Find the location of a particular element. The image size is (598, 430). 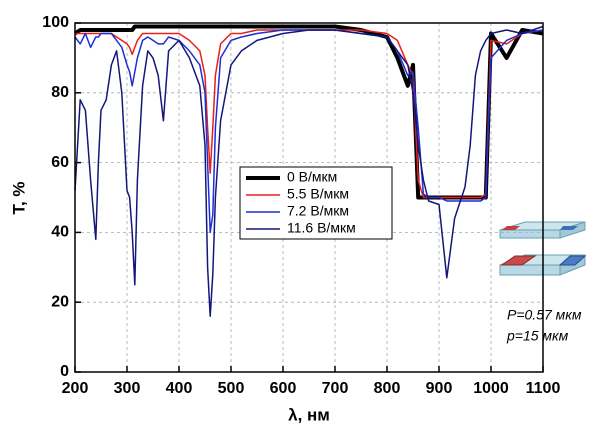

y-axis-title: T, % is located at coordinates (18, 197).